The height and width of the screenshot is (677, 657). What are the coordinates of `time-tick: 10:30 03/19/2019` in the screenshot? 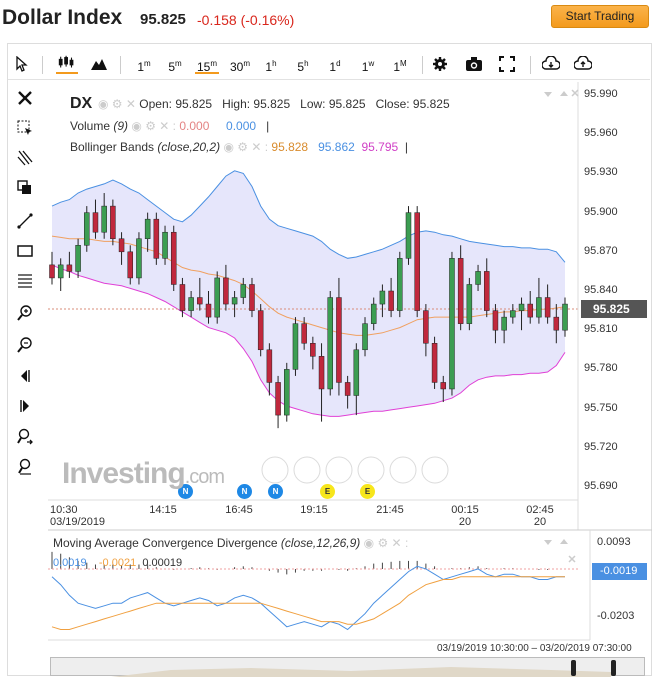 It's located at (78, 516).